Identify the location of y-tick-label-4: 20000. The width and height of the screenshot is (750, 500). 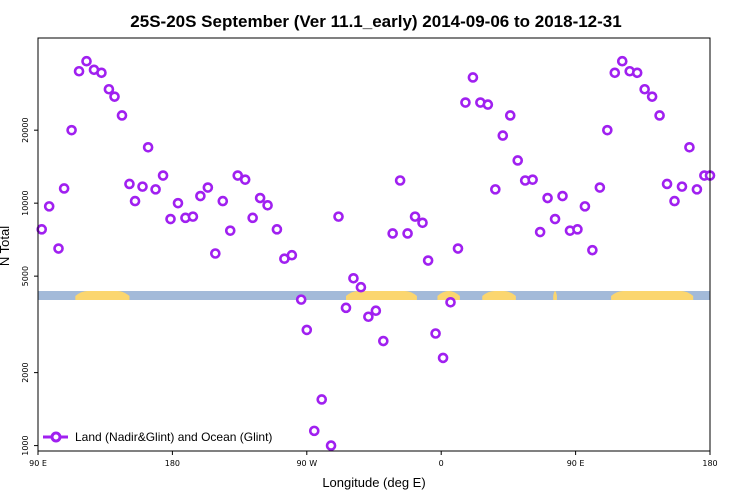
(25, 129).